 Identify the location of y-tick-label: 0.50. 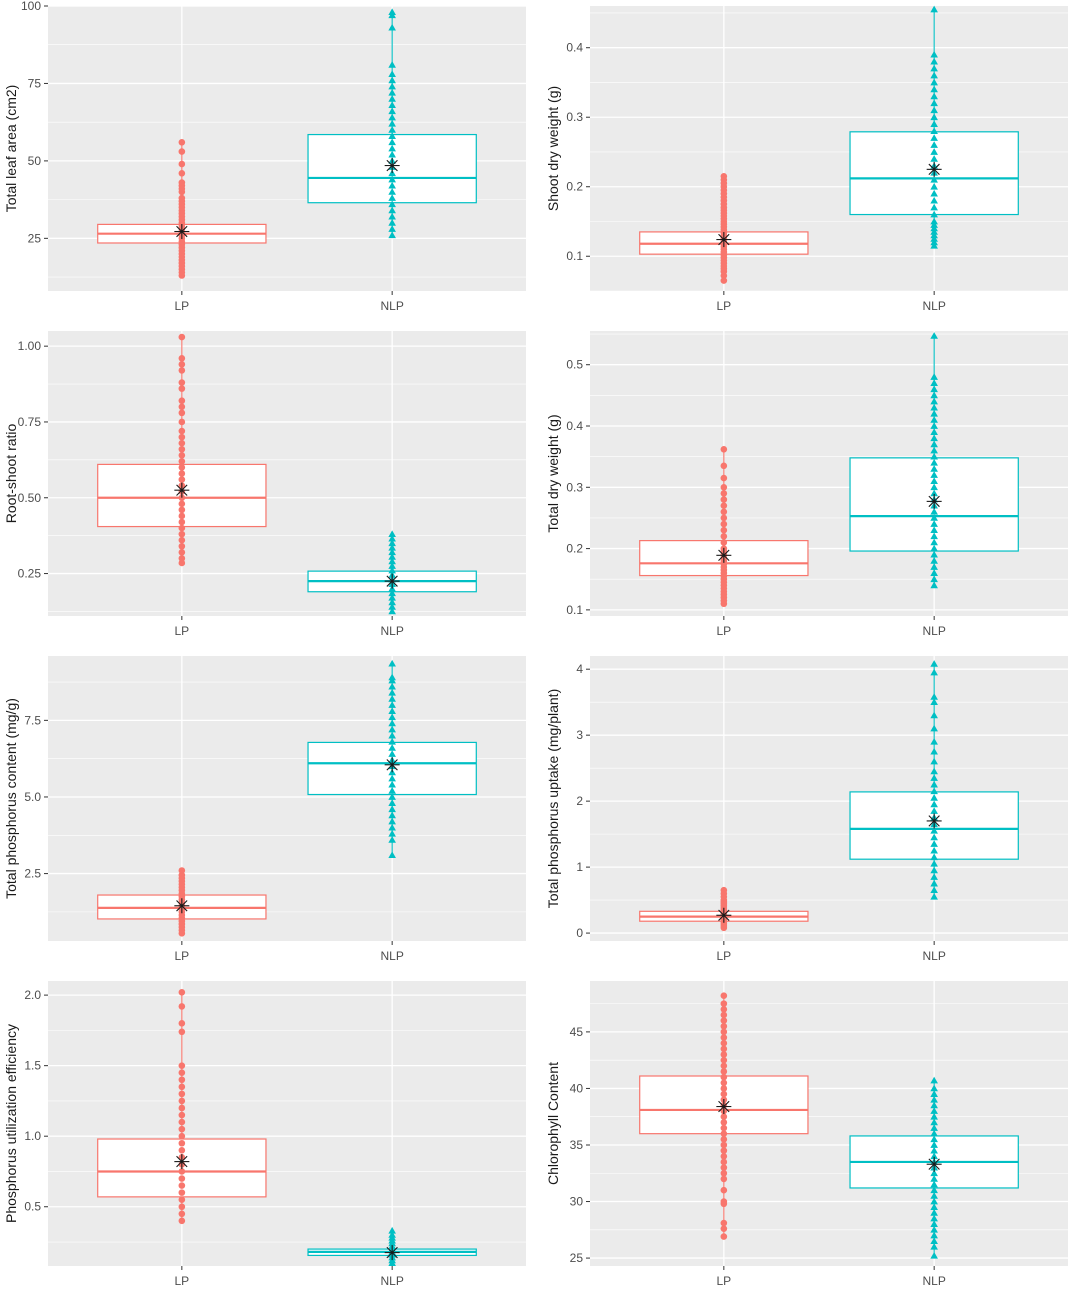
(30, 498).